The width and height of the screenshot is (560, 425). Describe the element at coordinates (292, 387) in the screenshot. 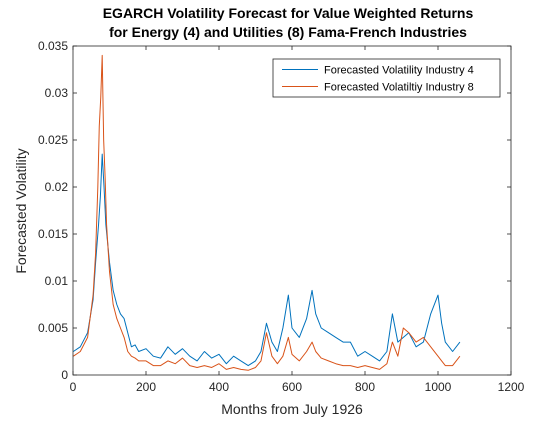

I see `x-tick-label: 600` at that location.